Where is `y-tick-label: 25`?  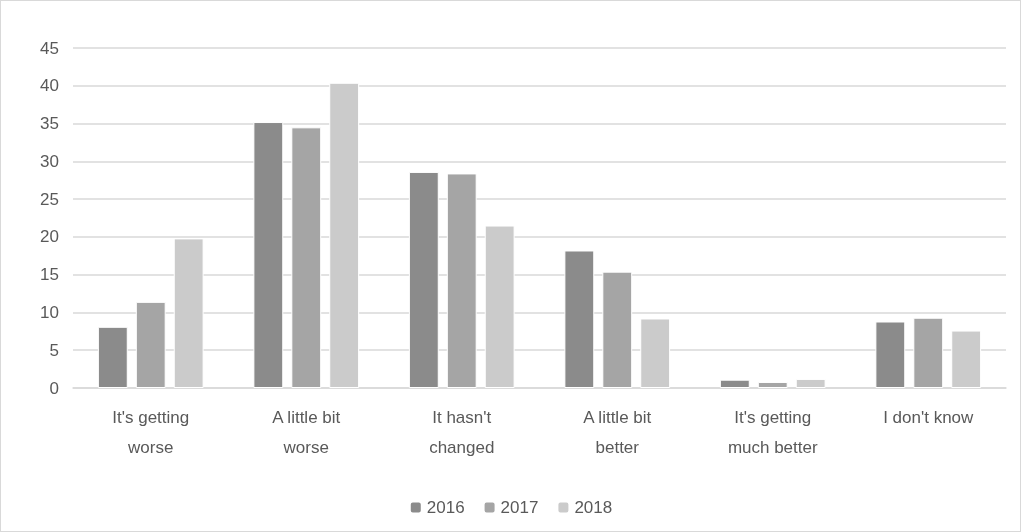 y-tick-label: 25 is located at coordinates (49, 199).